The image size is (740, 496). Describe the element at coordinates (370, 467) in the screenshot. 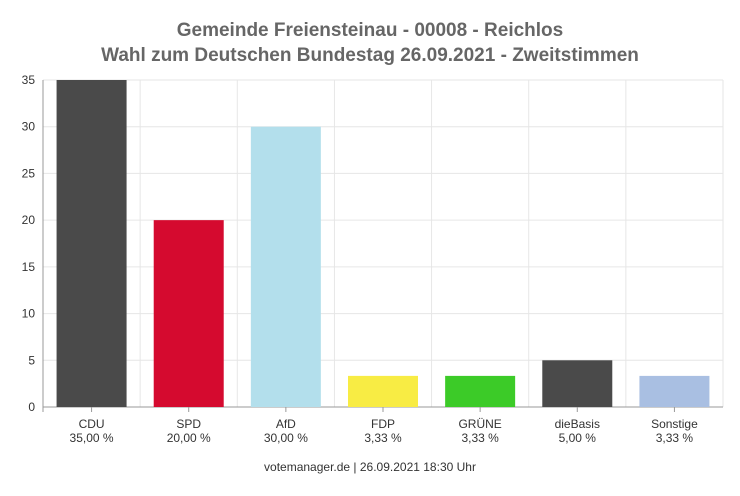

I see `chart-footer: votemanager.de | 26.09.2021 18:30 Uhr` at that location.